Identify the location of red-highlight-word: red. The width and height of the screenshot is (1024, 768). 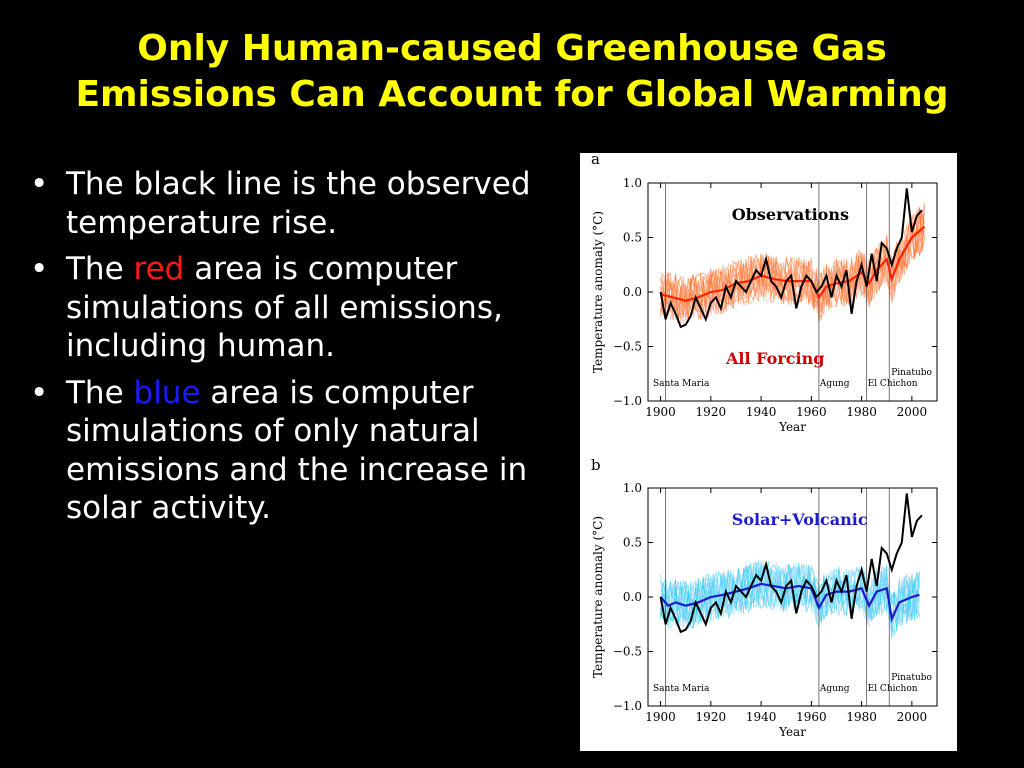
(159, 269).